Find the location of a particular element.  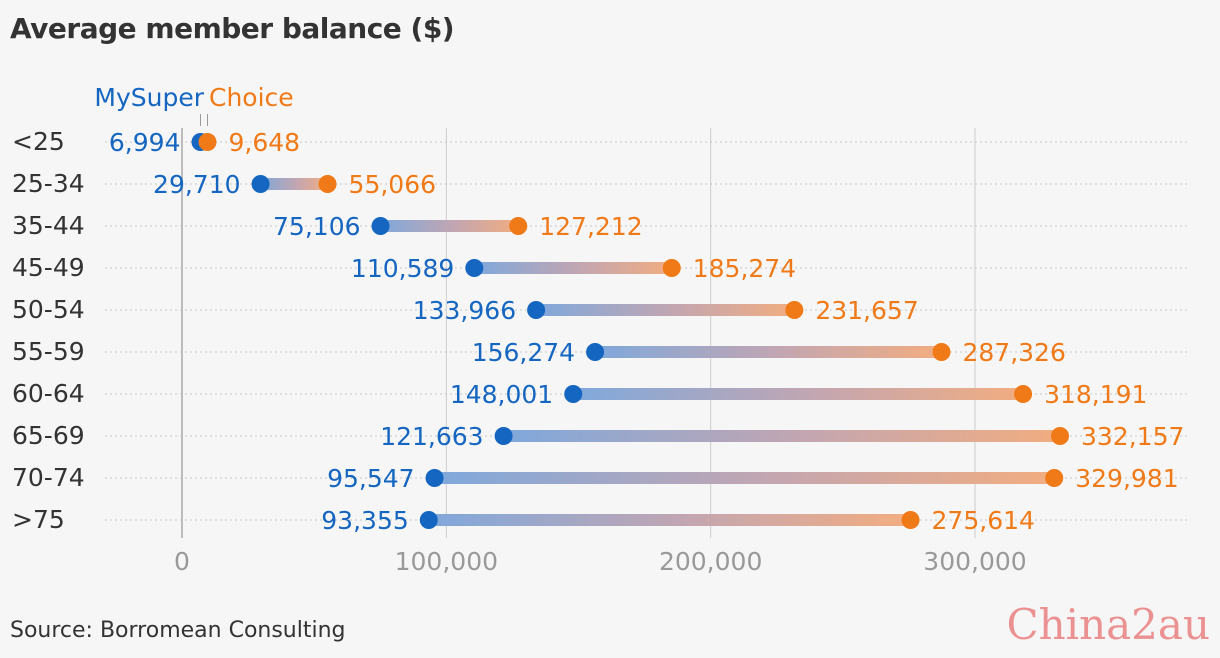

mysuper-value-label: 29,710 is located at coordinates (196, 184).